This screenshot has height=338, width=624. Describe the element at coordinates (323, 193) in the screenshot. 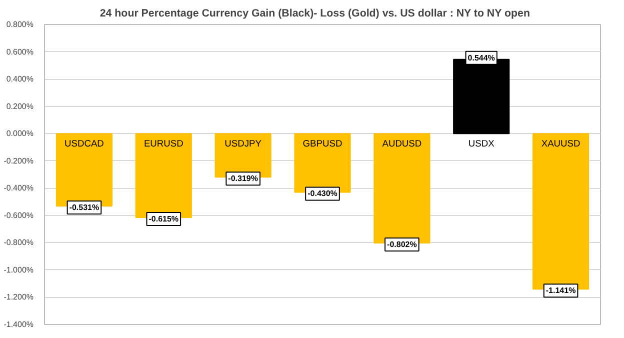

I see `data-label: -0.430%` at that location.